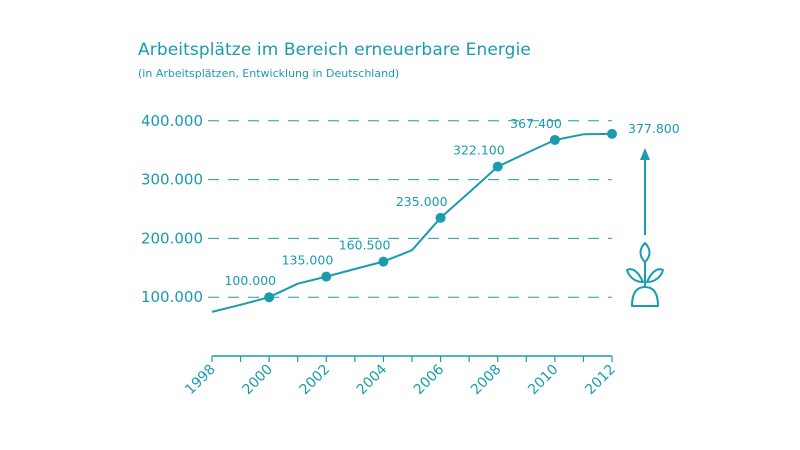 The image size is (800, 450). Describe the element at coordinates (543, 380) in the screenshot. I see `x-tick-label: 2010` at that location.